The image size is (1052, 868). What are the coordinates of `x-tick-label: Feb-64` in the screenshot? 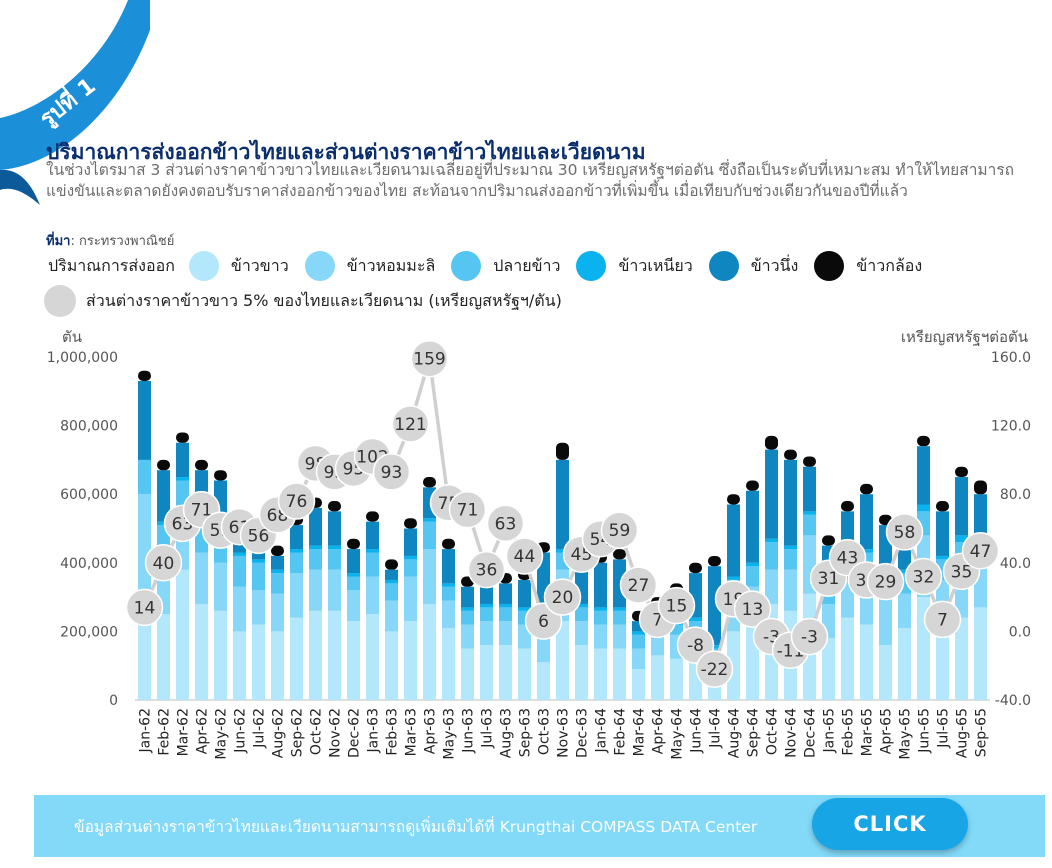 It's located at (621, 732).